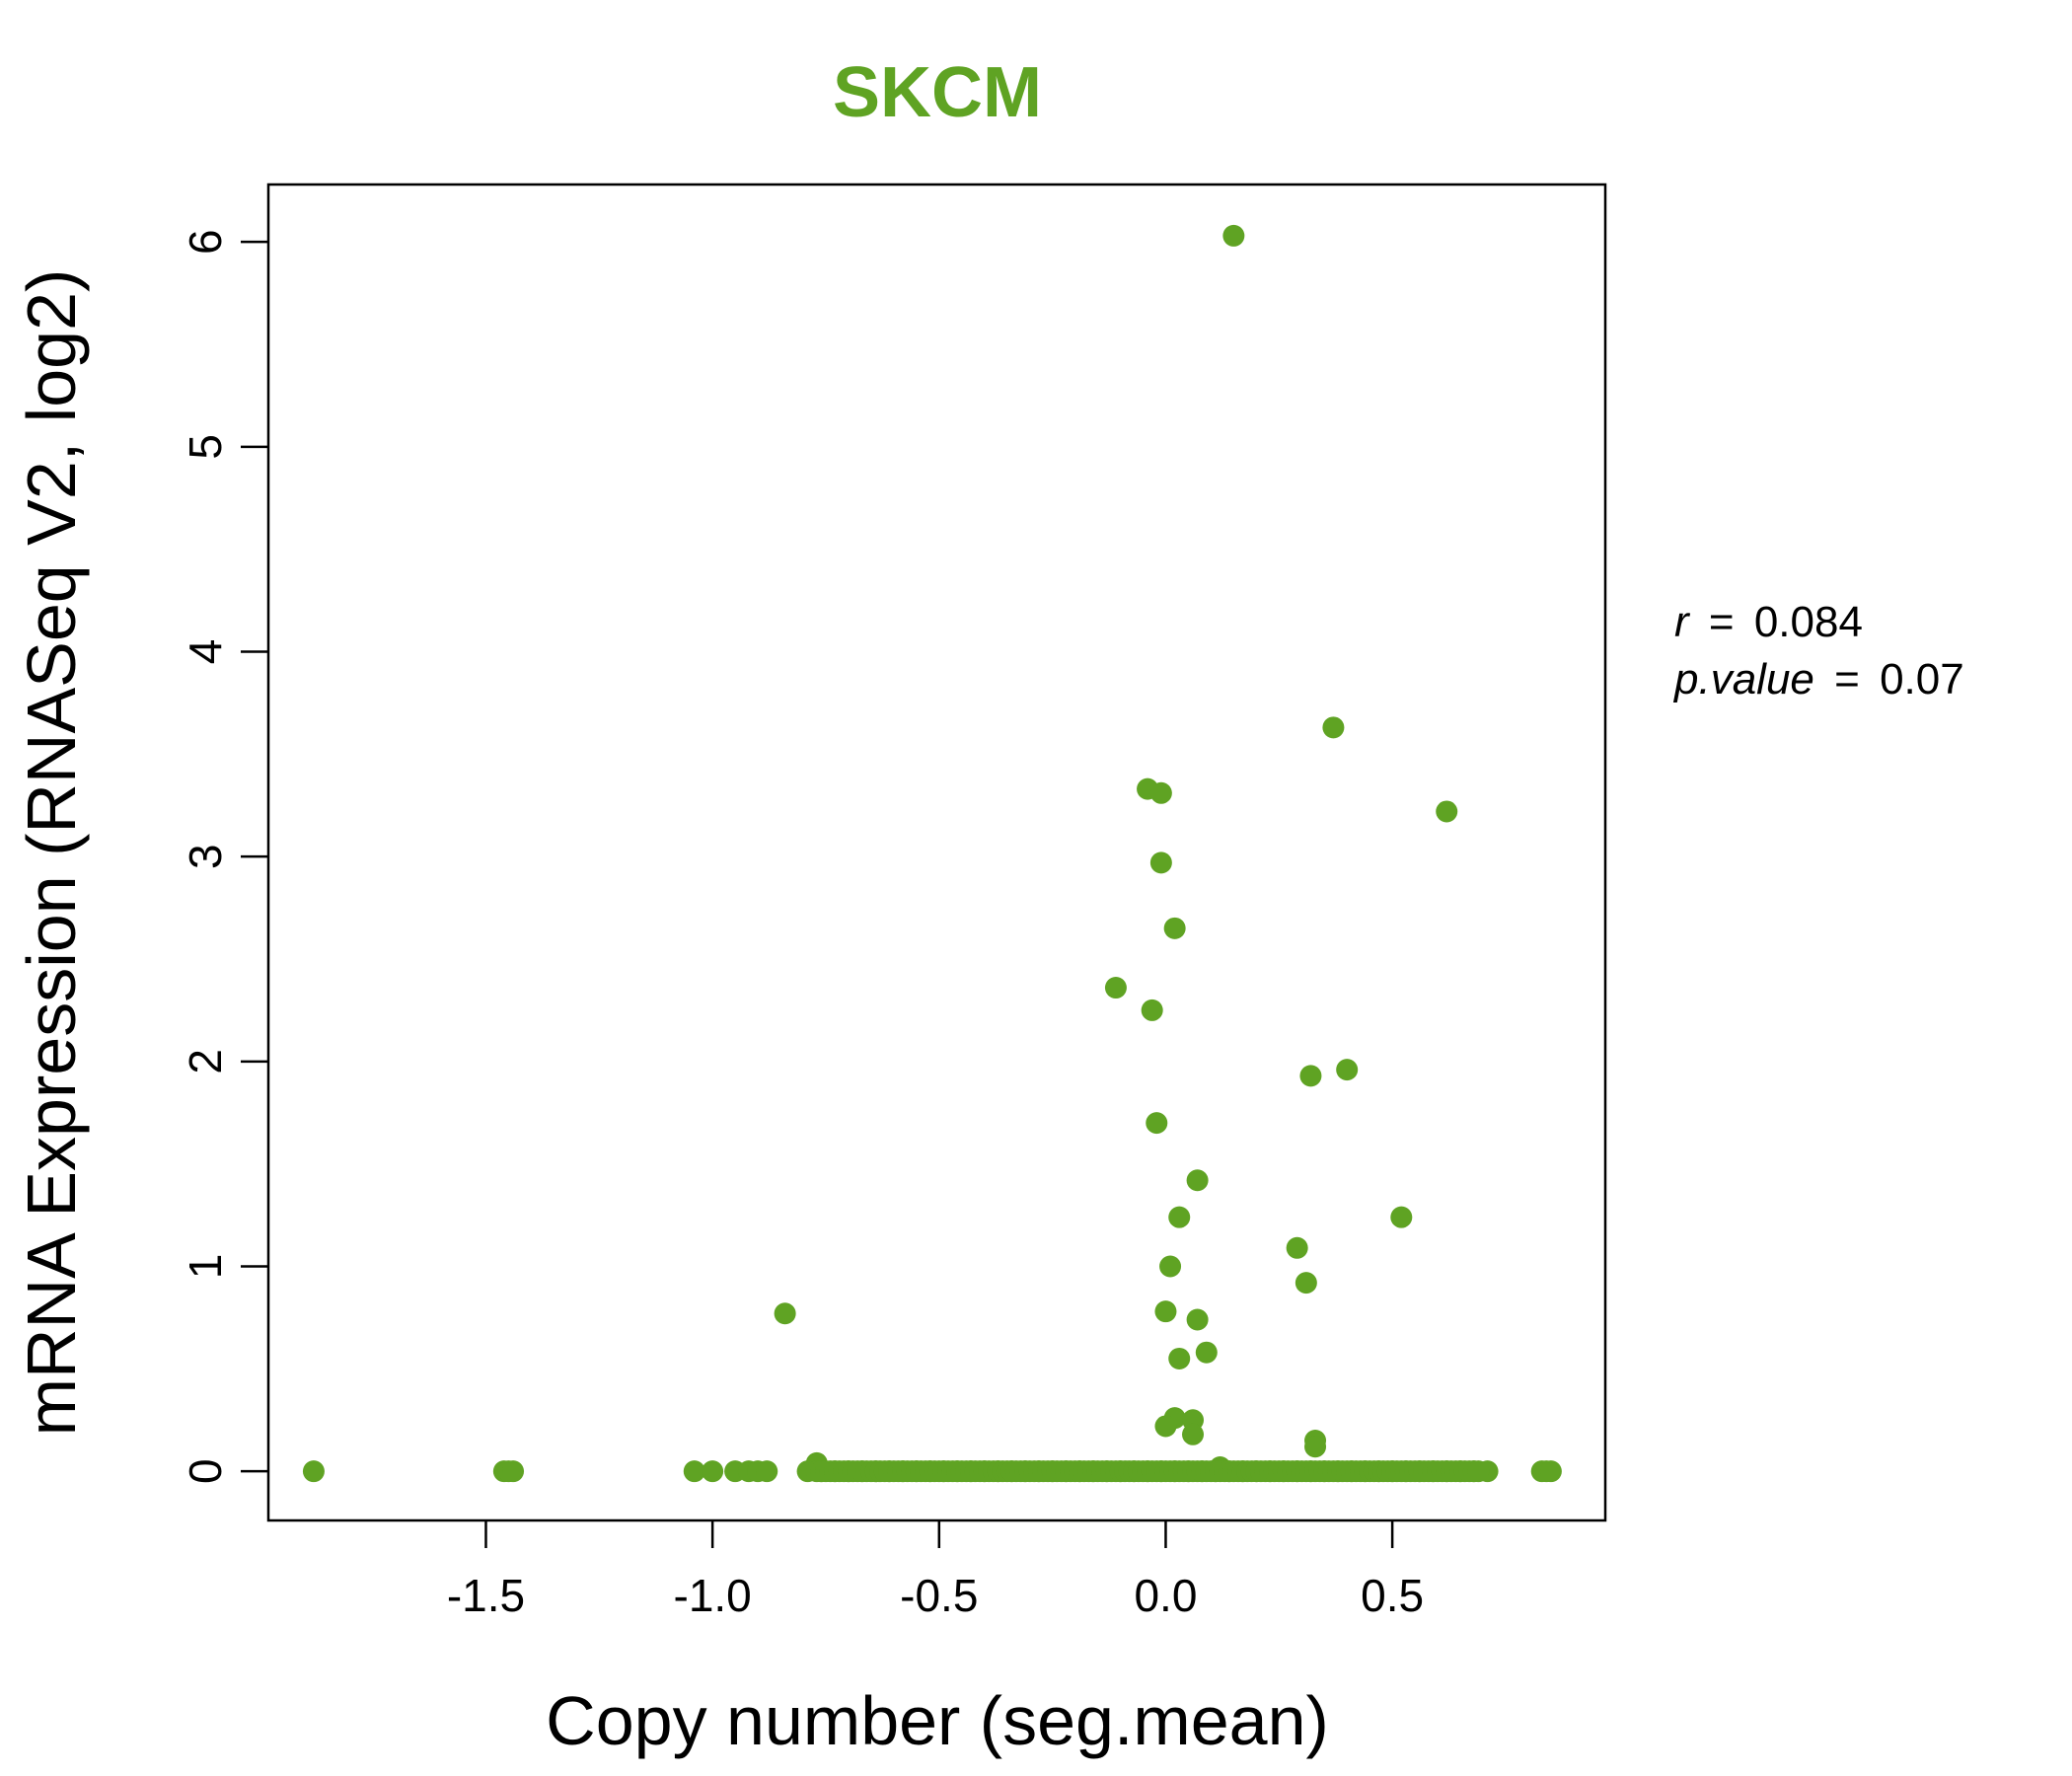 The height and width of the screenshot is (1776, 2072). Describe the element at coordinates (1922, 679) in the screenshot. I see `p-value: 0.07` at that location.